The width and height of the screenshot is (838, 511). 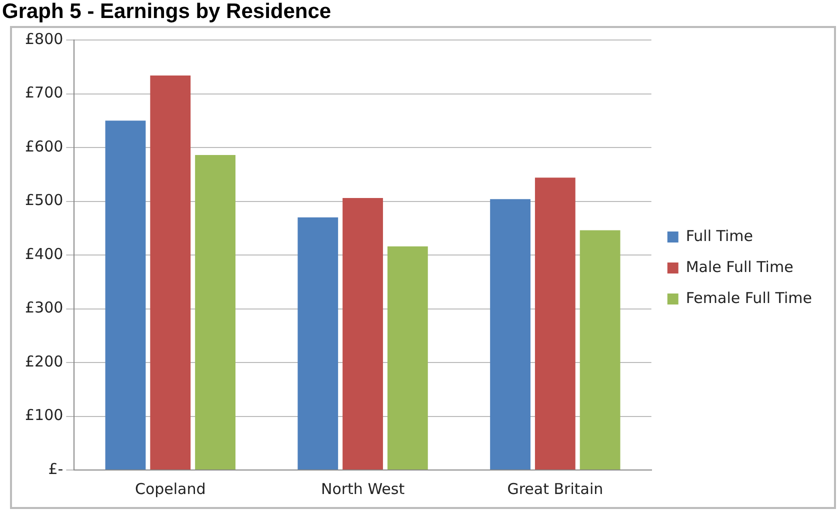 What do you see at coordinates (44, 39) in the screenshot?
I see `y-tick-label: £800` at bounding box center [44, 39].